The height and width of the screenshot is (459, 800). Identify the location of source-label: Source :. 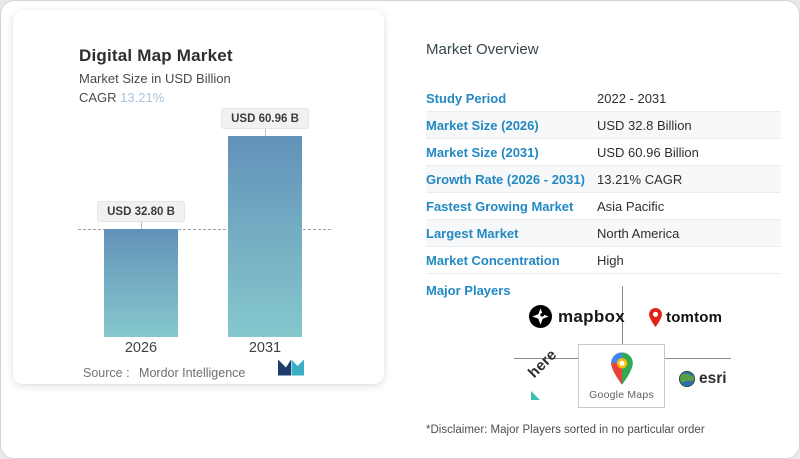
(106, 373).